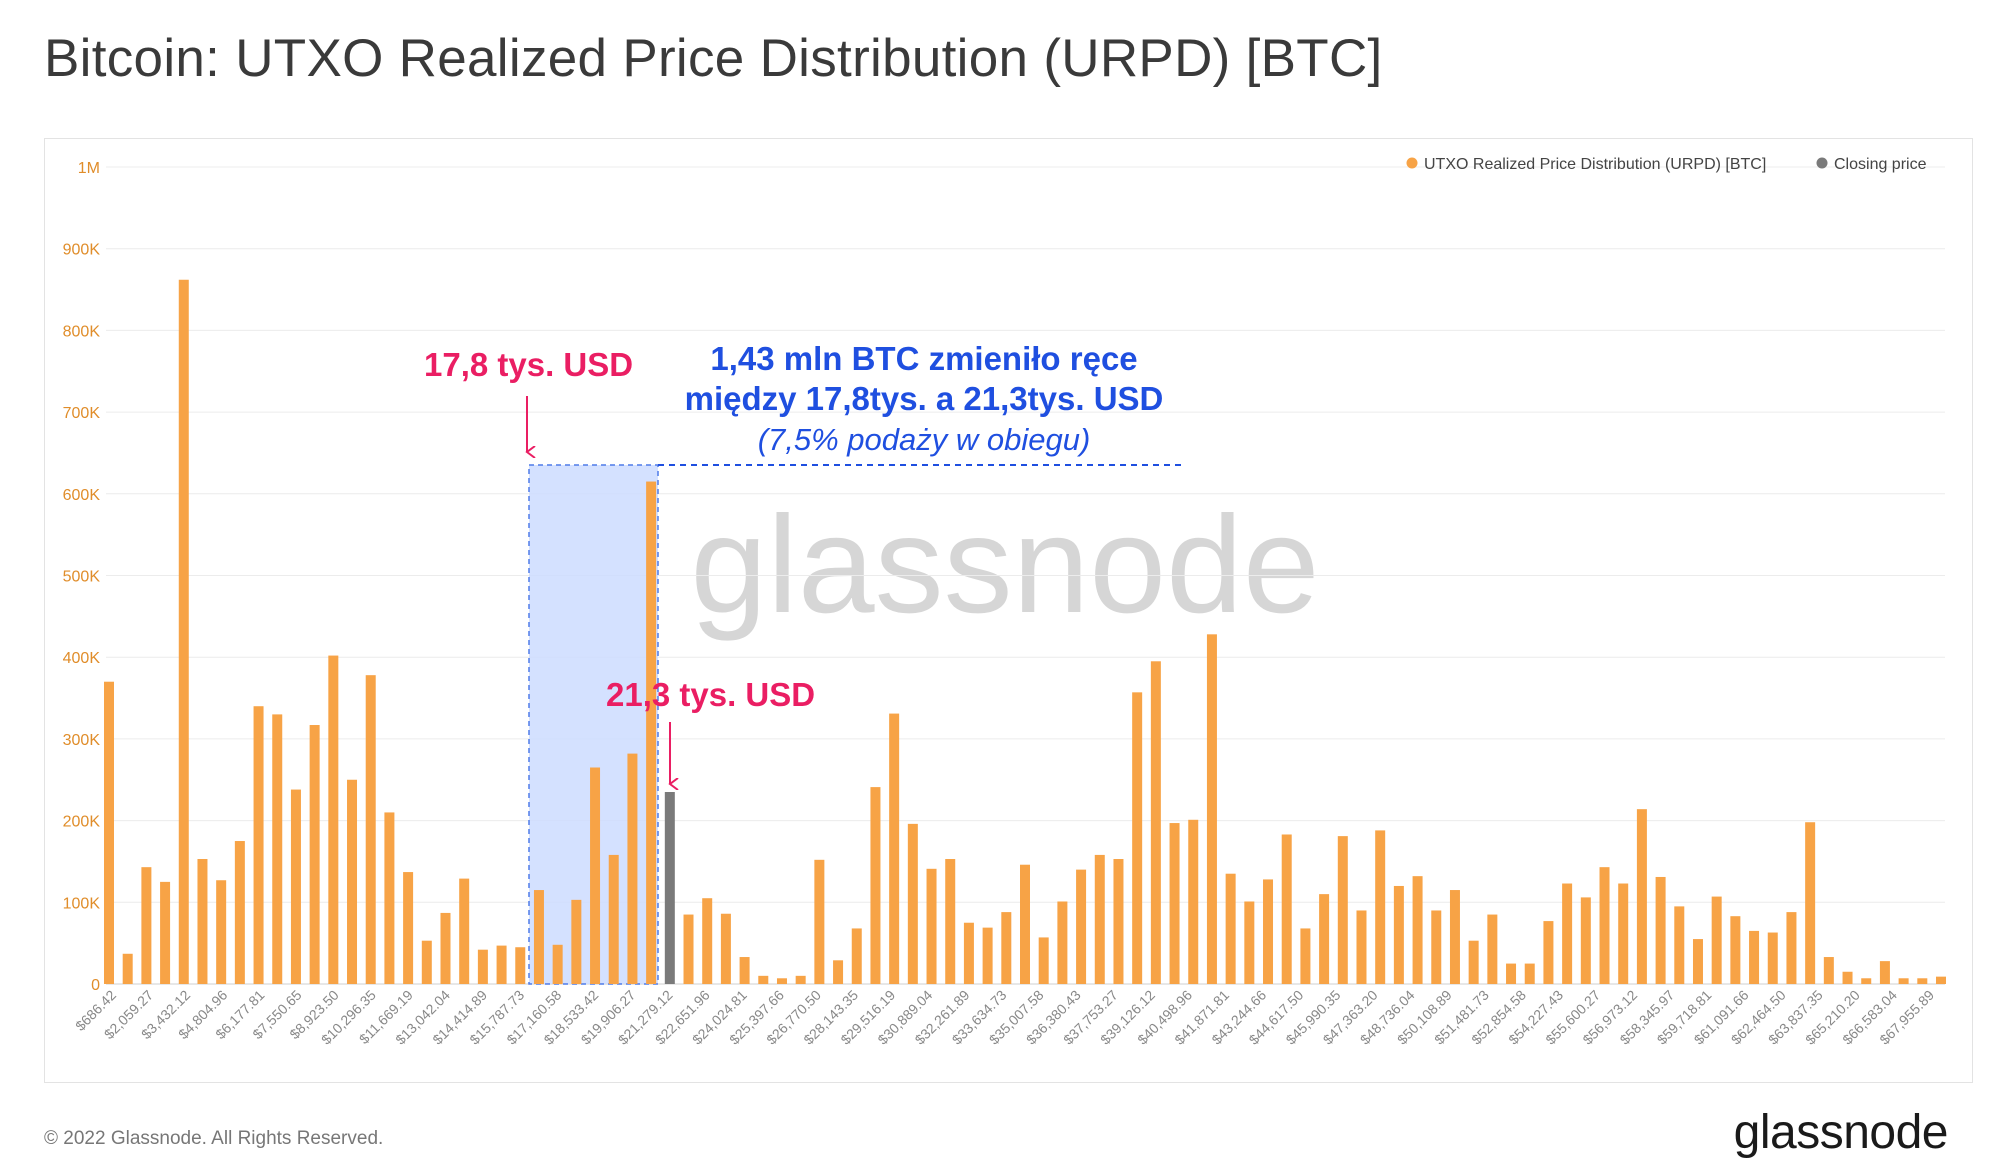 The height and width of the screenshot is (1174, 2000). Describe the element at coordinates (1880, 164) in the screenshot. I see `legend-closing-label: Closing price` at that location.